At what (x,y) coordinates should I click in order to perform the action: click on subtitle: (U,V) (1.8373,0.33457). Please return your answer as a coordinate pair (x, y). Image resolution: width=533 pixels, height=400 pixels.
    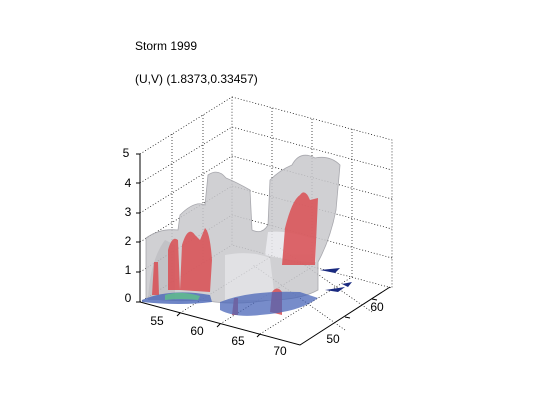
    Looking at the image, I should click on (196, 79).